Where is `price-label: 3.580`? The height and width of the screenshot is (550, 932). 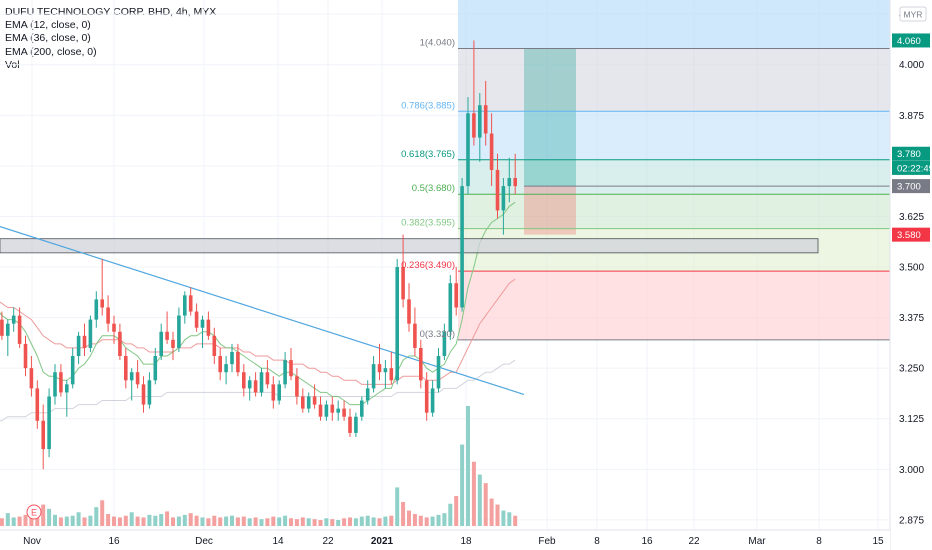
price-label: 3.580 is located at coordinates (909, 235).